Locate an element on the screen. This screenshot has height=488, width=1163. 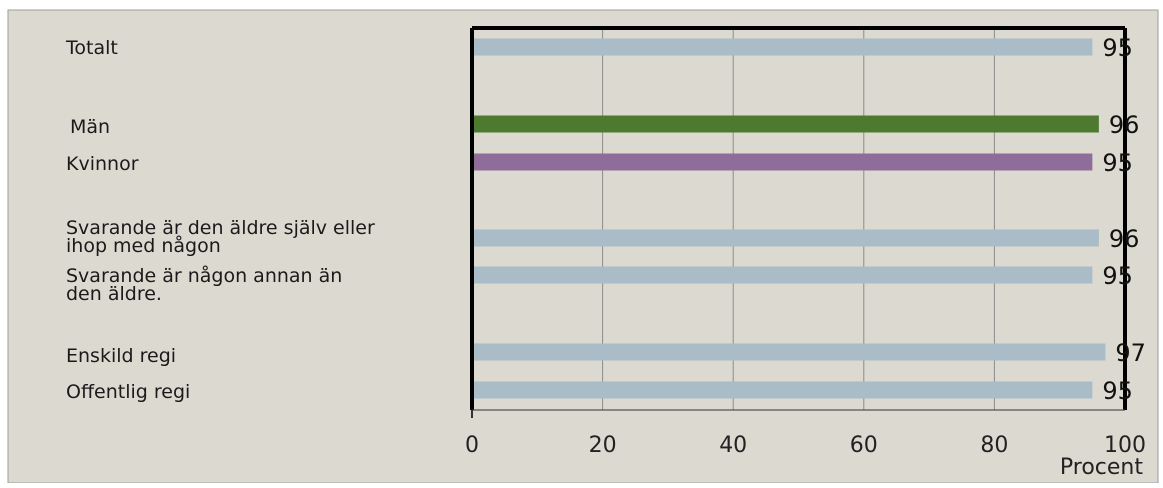
category-label: Män is located at coordinates (90, 127).